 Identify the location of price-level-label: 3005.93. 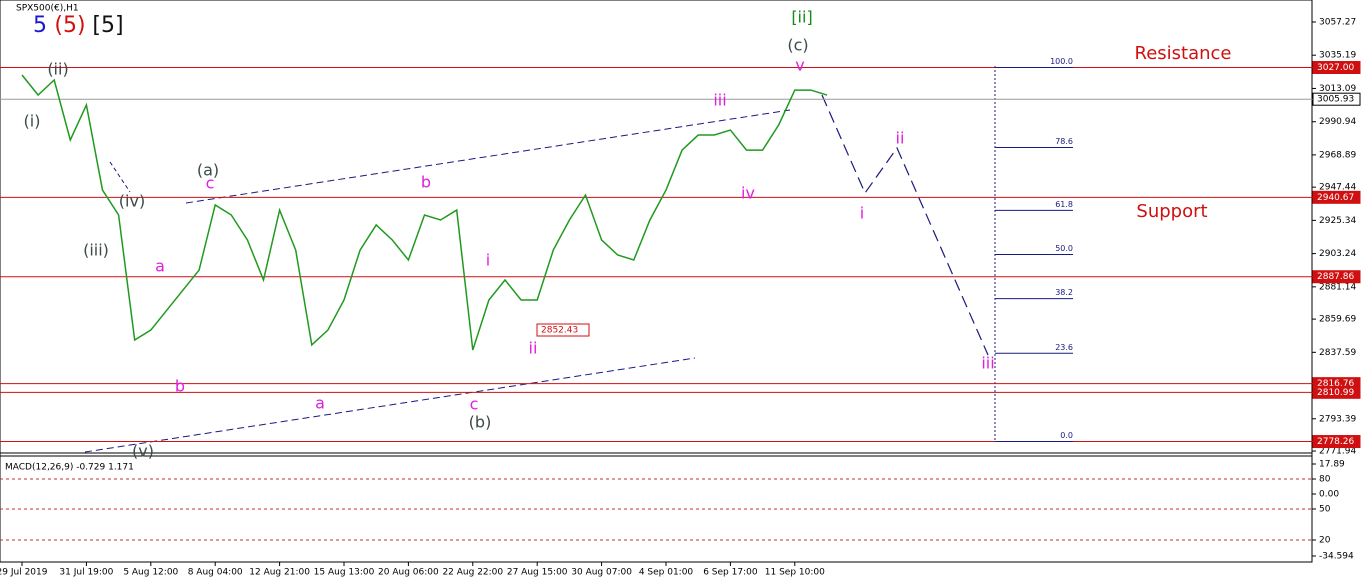
(1335, 100).